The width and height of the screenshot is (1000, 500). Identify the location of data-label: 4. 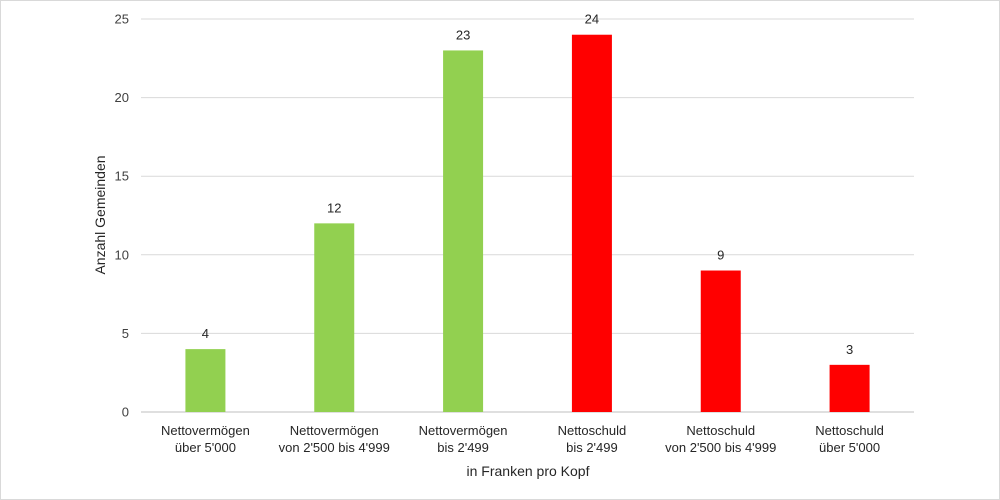
(205, 333).